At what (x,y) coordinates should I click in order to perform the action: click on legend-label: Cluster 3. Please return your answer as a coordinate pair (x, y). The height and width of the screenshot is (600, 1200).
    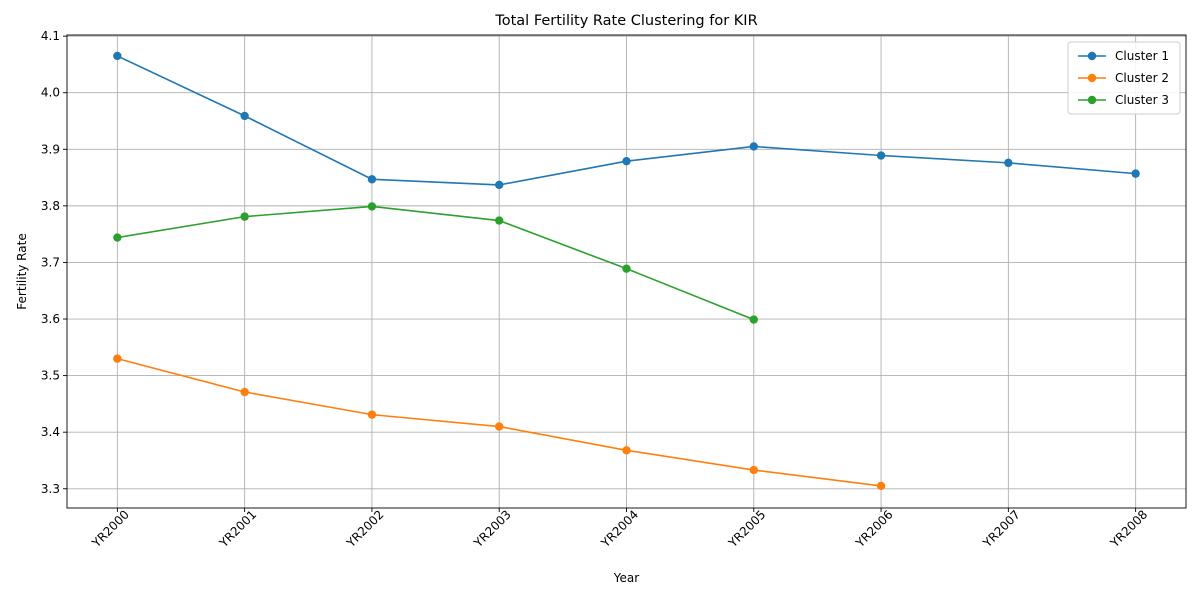
    Looking at the image, I should click on (1142, 100).